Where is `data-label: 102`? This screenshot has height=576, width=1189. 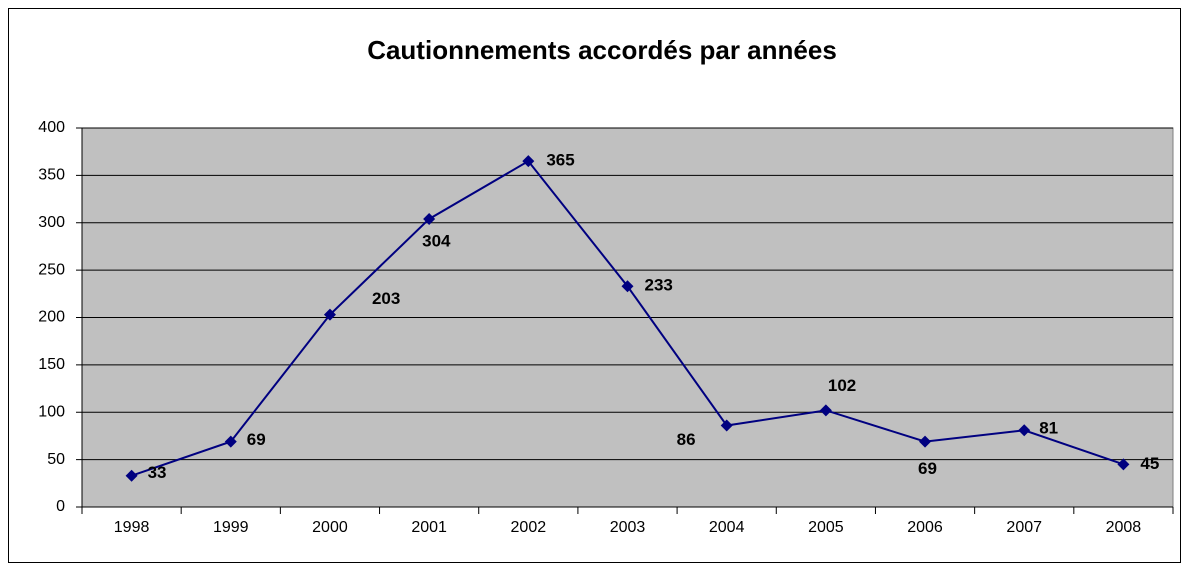
data-label: 102 is located at coordinates (842, 385).